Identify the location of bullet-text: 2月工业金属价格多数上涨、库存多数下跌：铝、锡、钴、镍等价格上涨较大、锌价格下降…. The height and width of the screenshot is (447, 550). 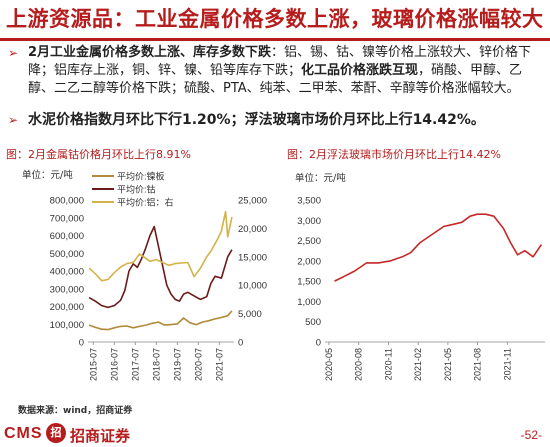
(276, 71).